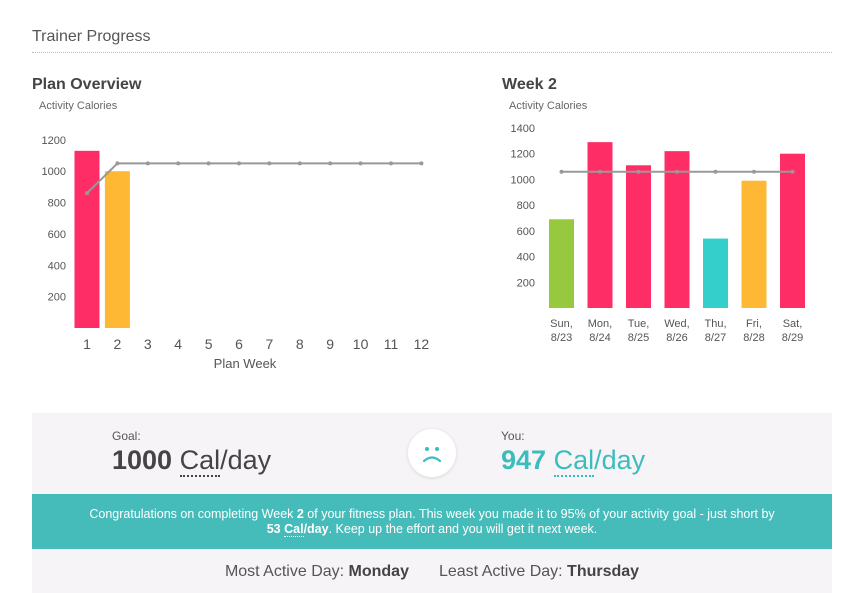 The height and width of the screenshot is (593, 852). What do you see at coordinates (524, 460) in the screenshot?
I see `you-value: 947` at bounding box center [524, 460].